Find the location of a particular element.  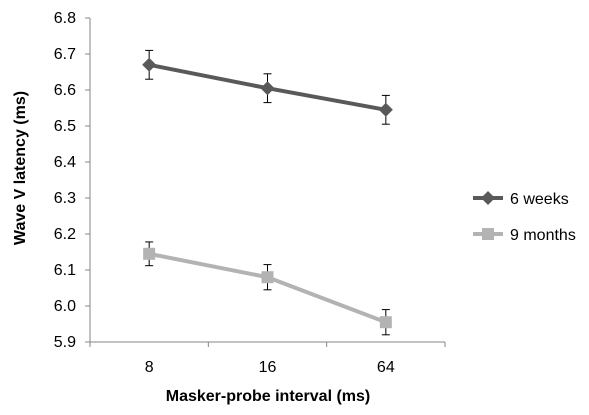

x-tick-label: 16 is located at coordinates (268, 367).